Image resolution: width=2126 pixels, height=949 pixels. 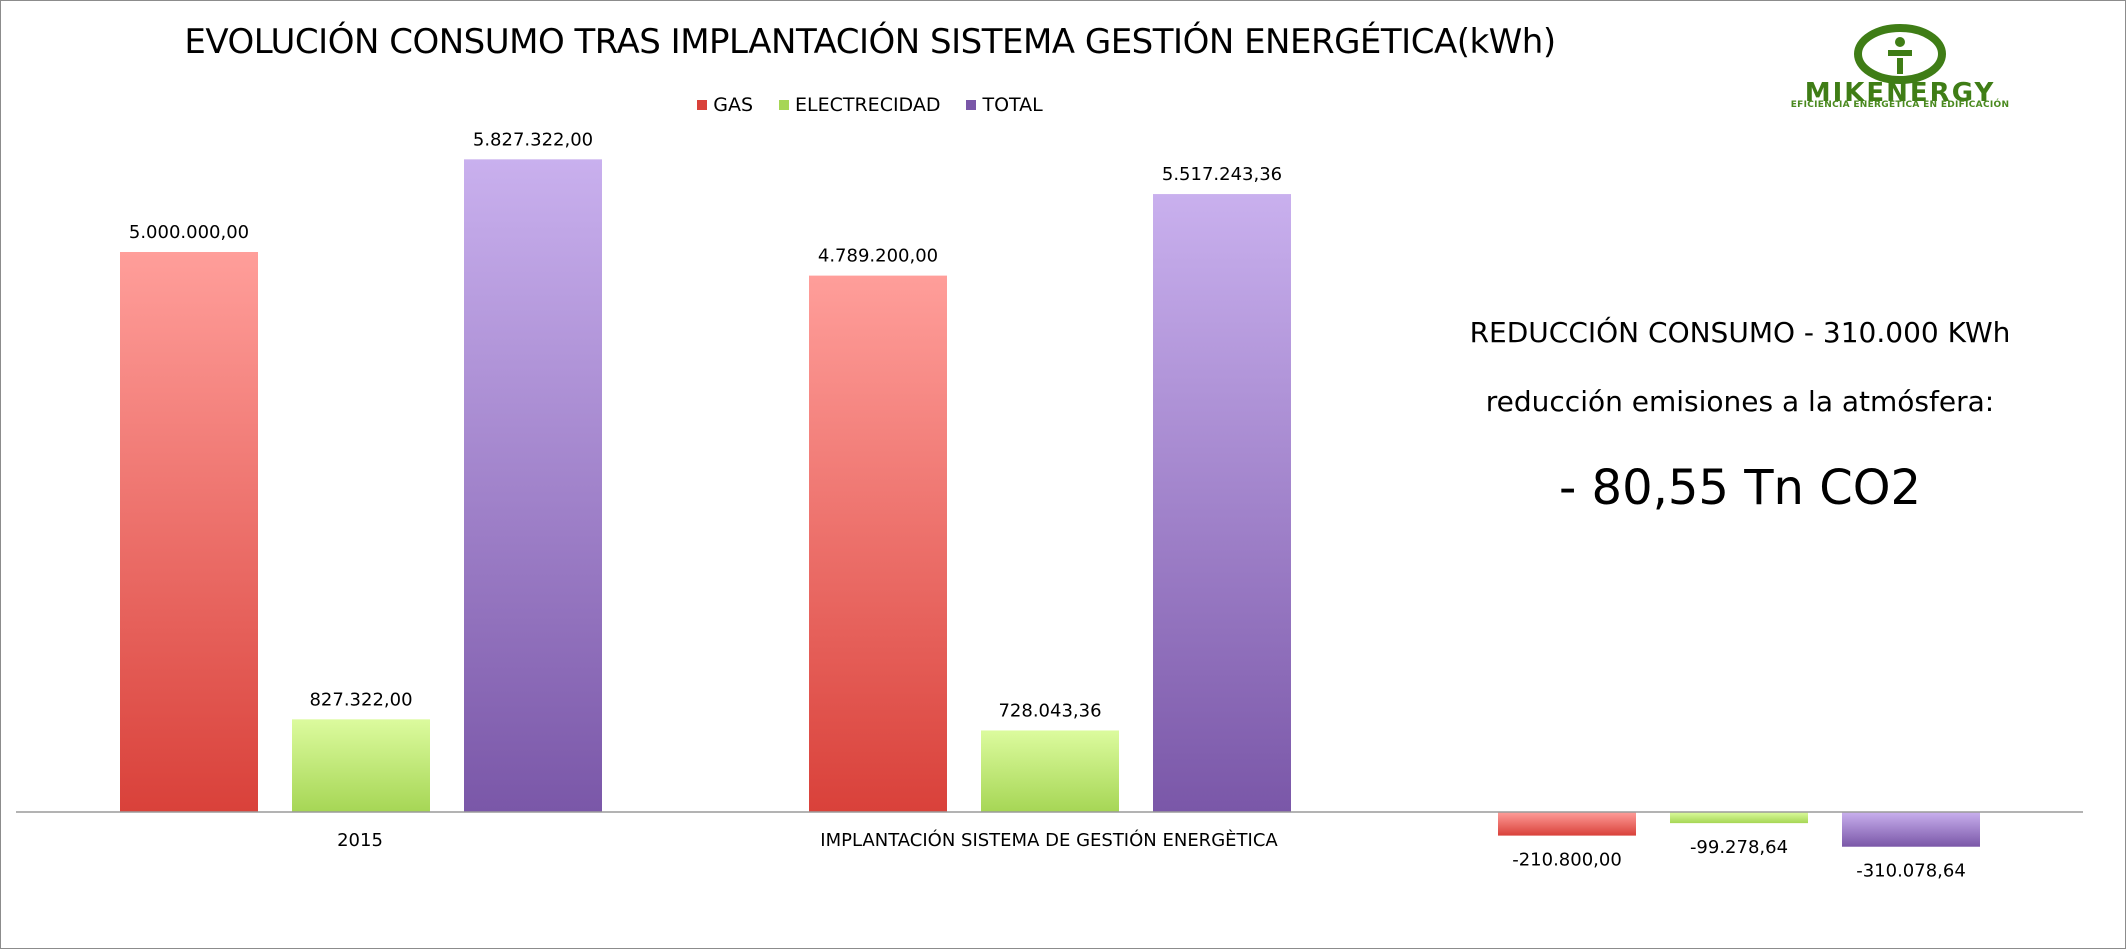 I want to click on emissions-label: reducción emisiones a la atmósfera:, so click(x=1740, y=401).